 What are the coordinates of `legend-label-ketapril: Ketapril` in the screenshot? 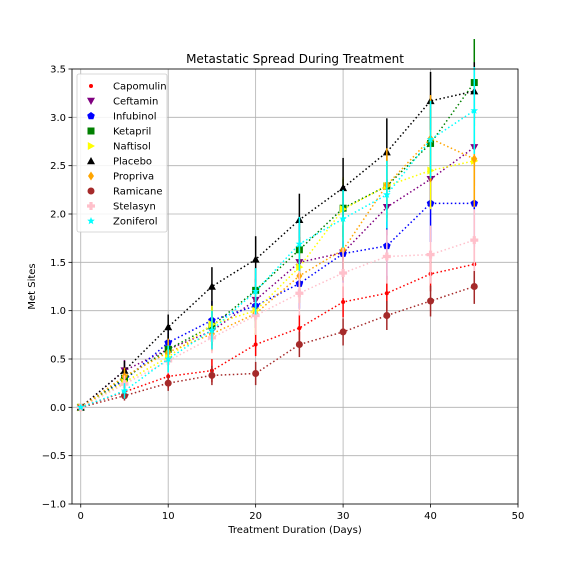 It's located at (132, 132).